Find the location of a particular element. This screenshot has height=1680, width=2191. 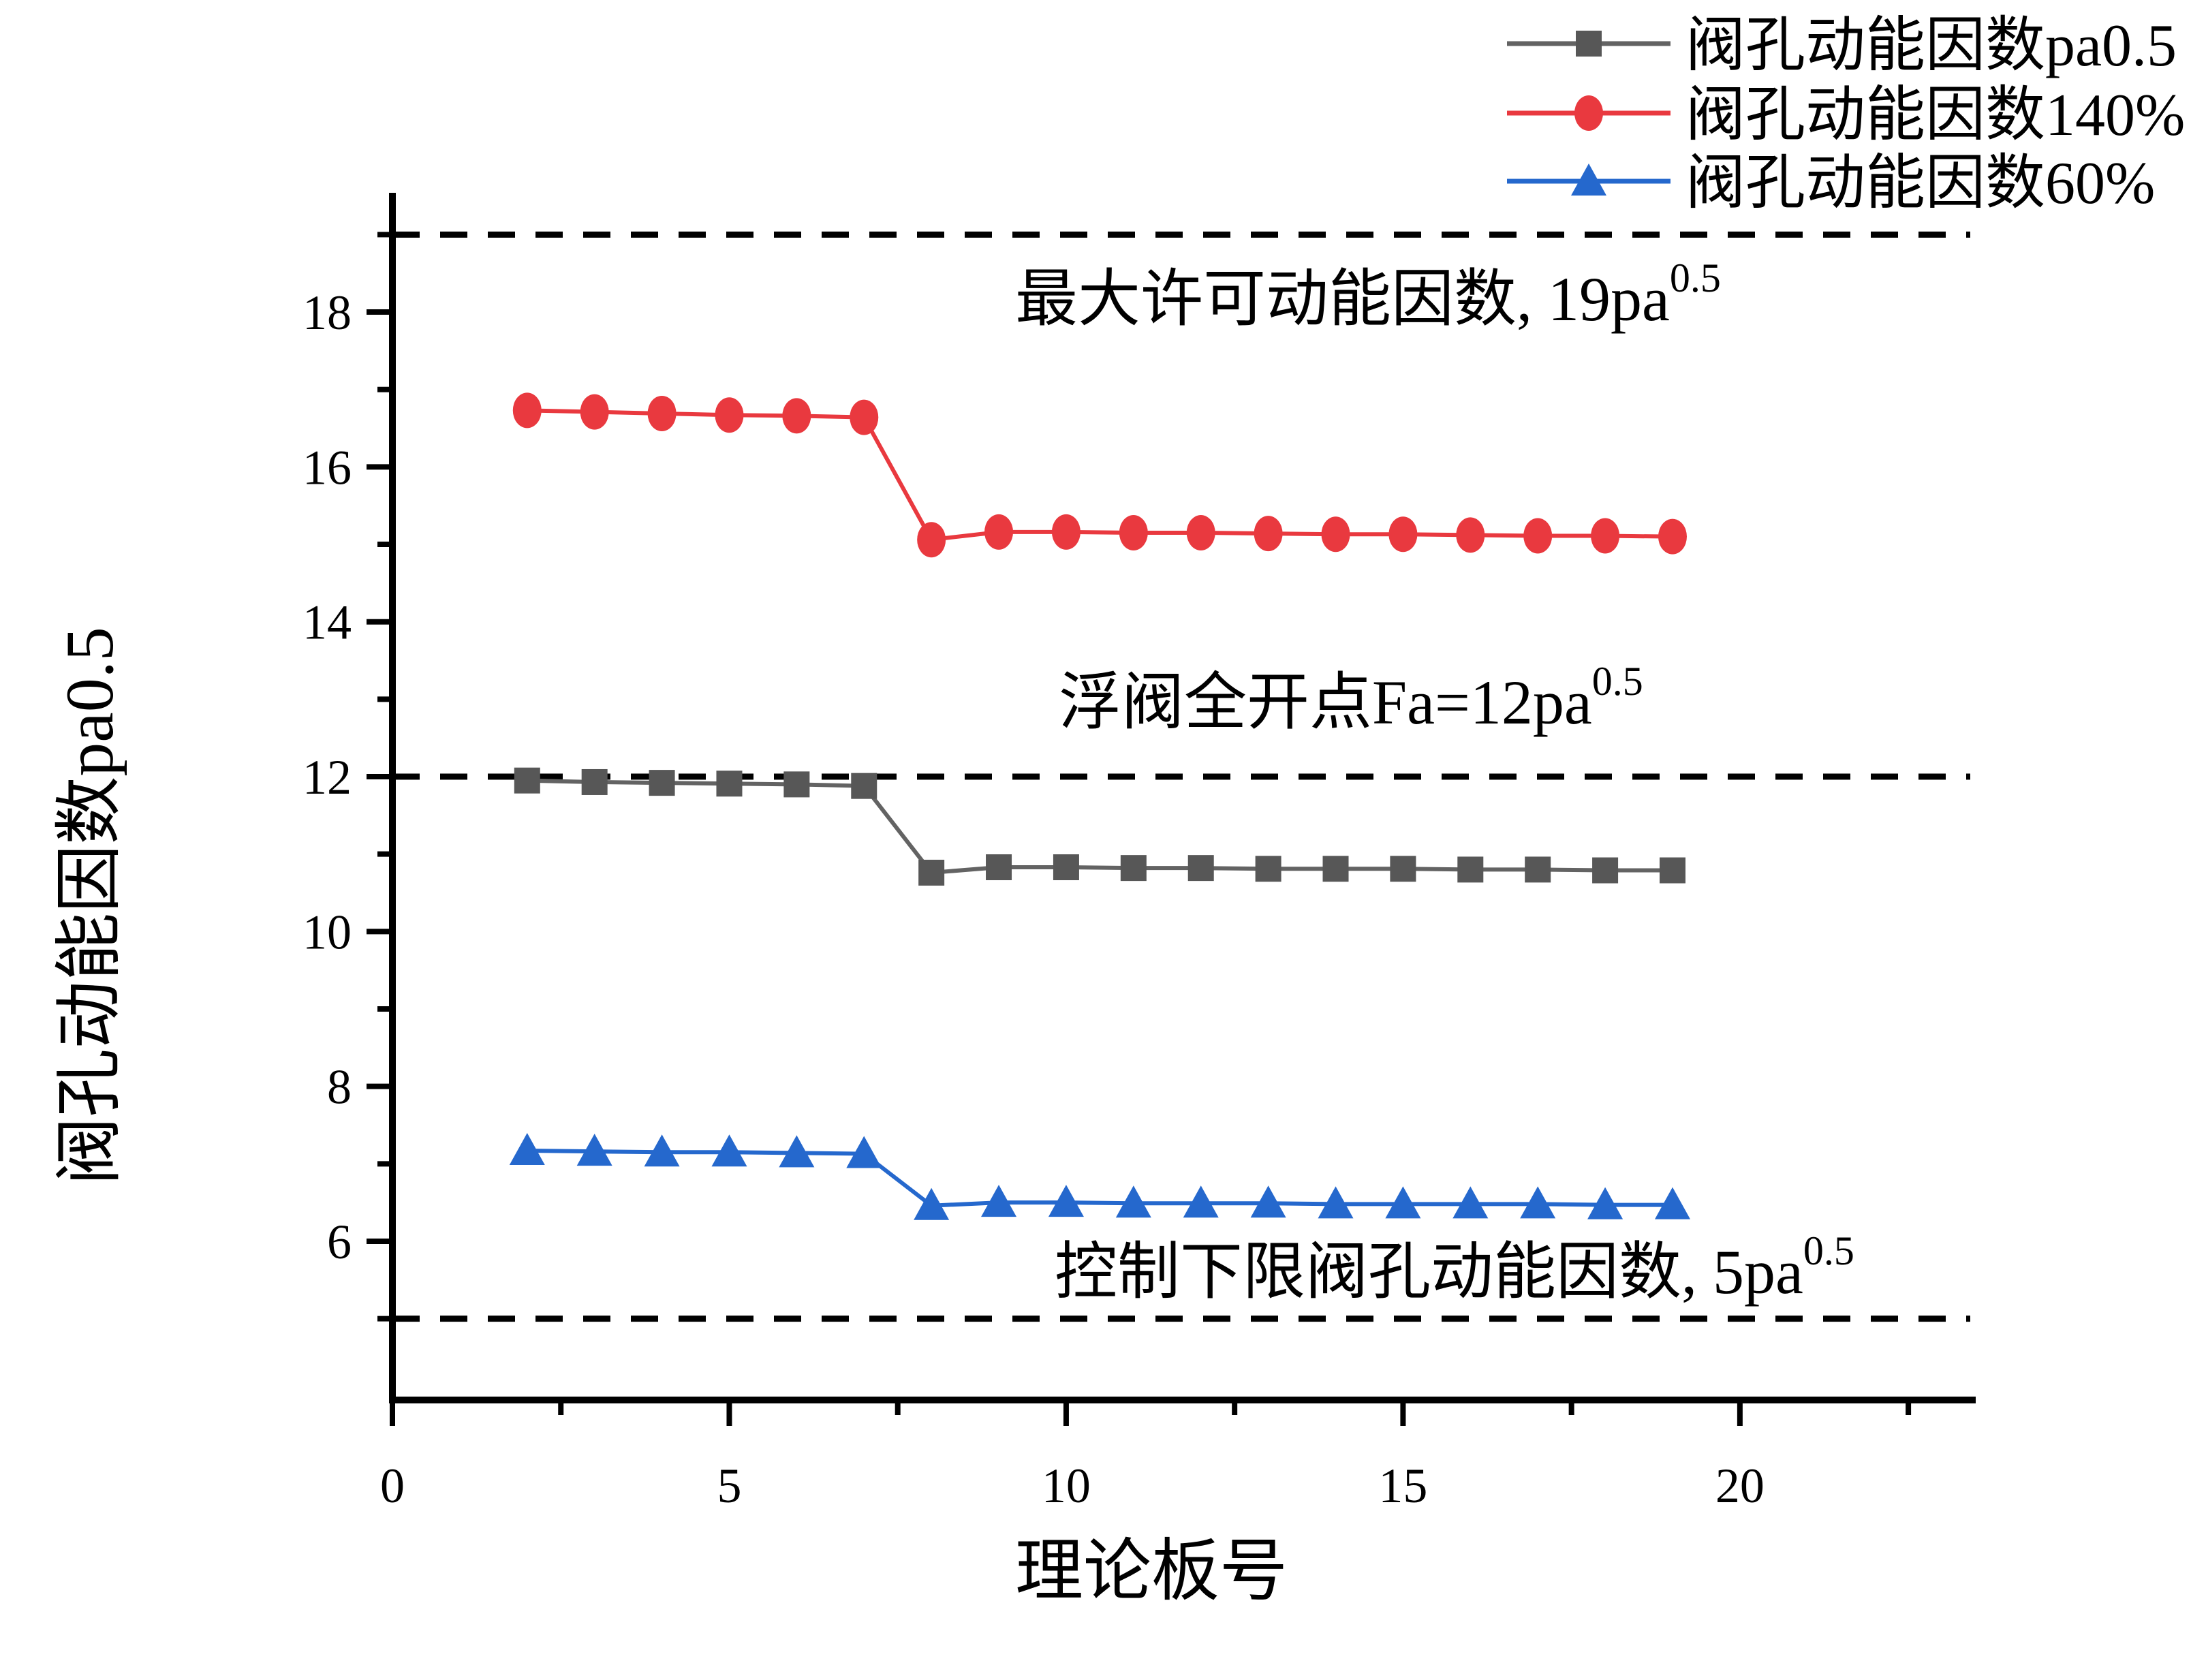

x-tick-label: 0 is located at coordinates (392, 1486).